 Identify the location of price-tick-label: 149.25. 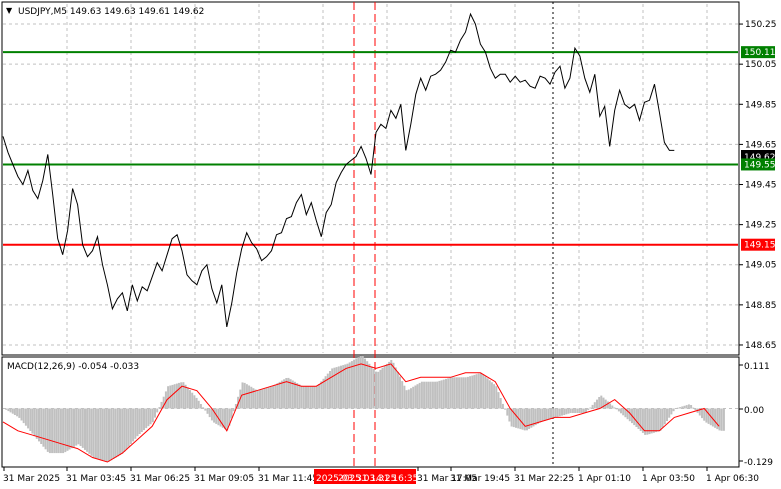
(761, 226).